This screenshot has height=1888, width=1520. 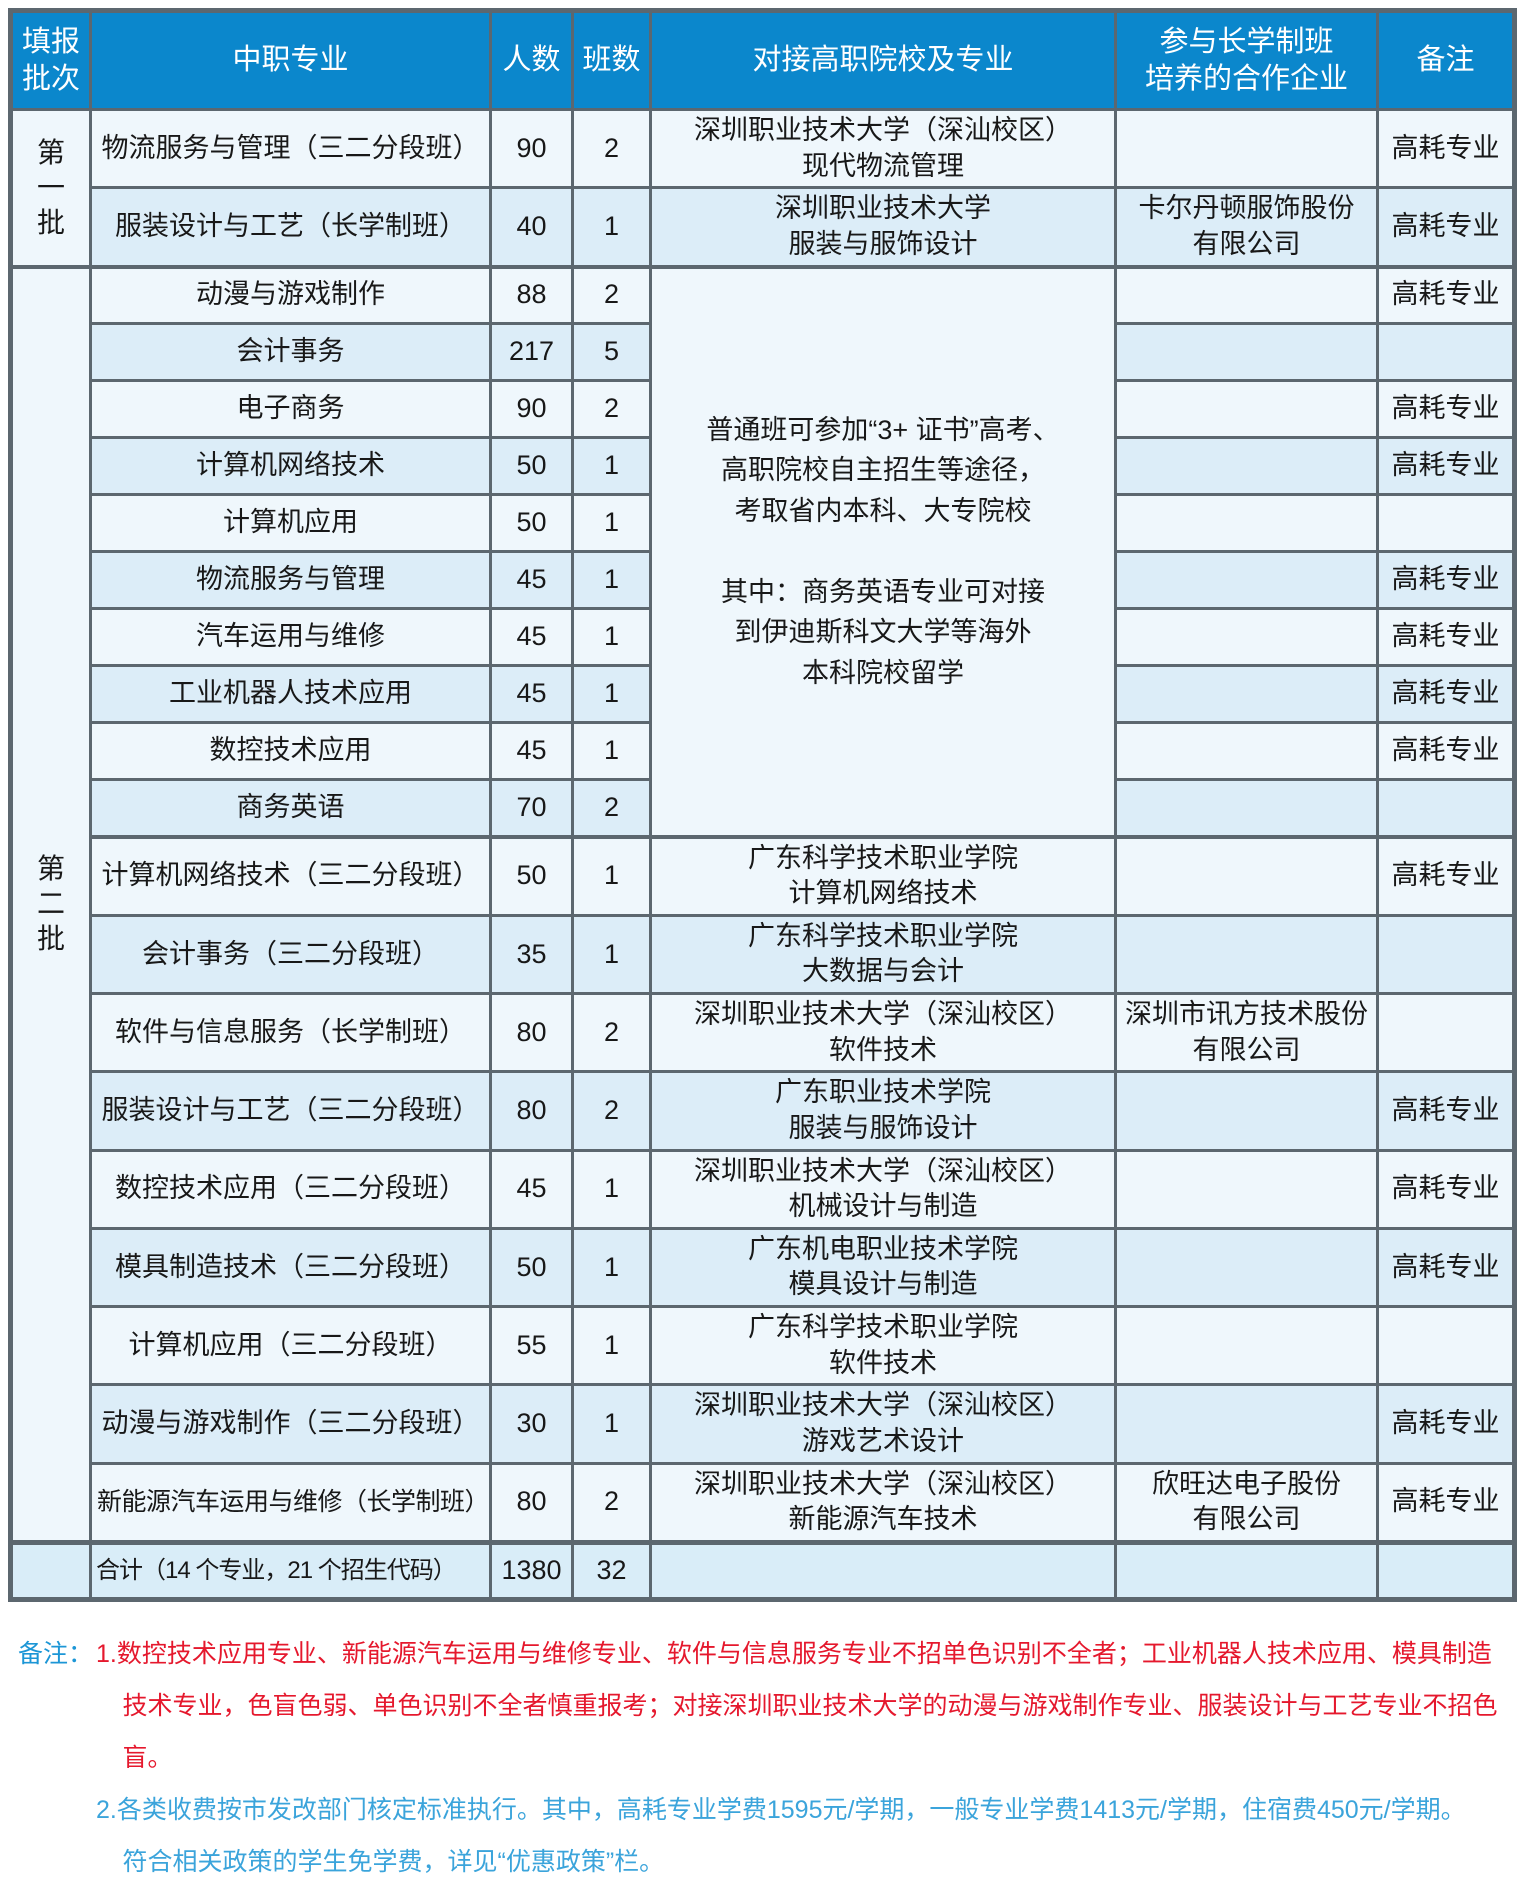 What do you see at coordinates (290, 466) in the screenshot?
I see `major-cell: 计算机网络技术` at bounding box center [290, 466].